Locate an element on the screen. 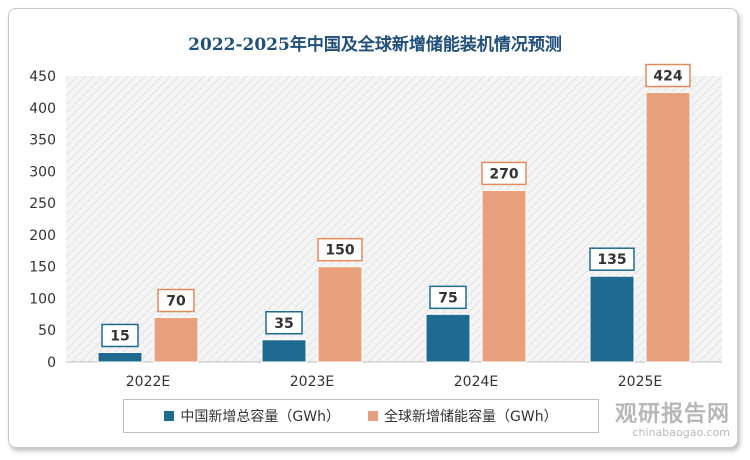  data-label: 35 is located at coordinates (283, 324).